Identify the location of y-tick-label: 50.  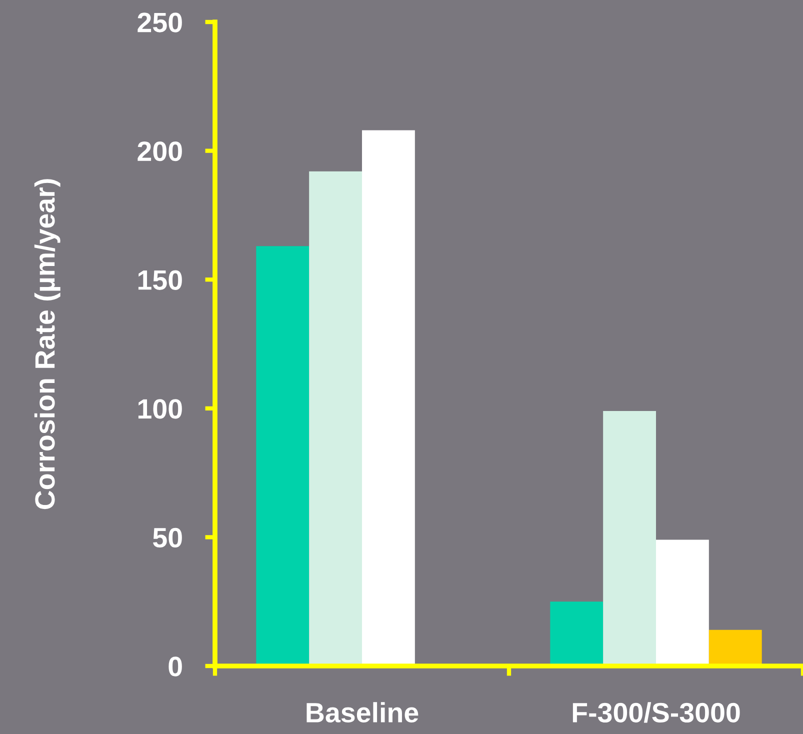
(167, 538).